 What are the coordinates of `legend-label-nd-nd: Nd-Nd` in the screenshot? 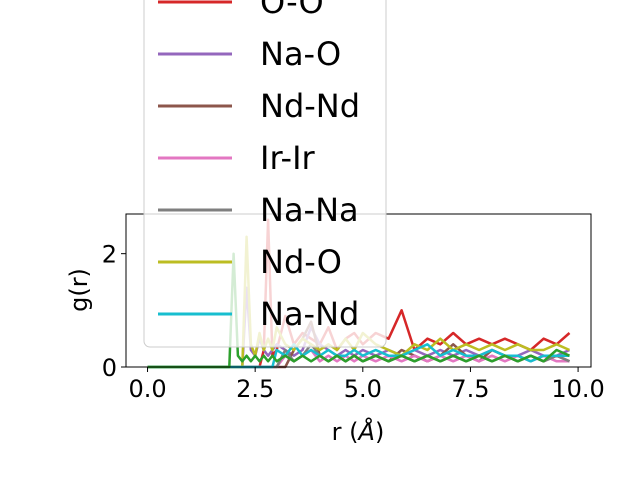 It's located at (310, 106).